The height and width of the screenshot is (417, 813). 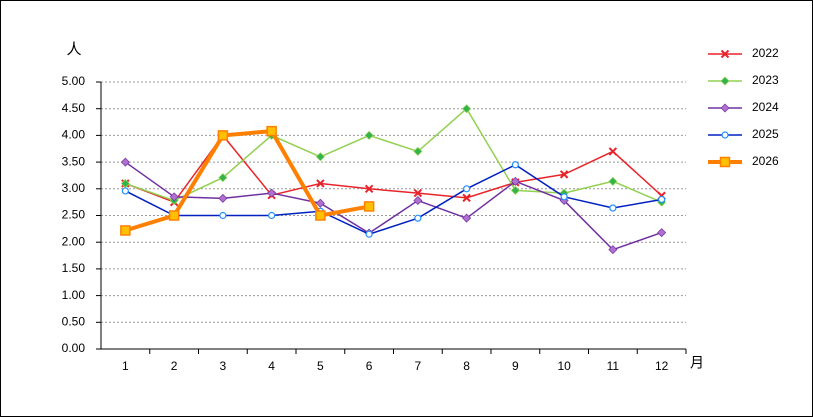 I want to click on y-tick-label: 3.50, so click(x=74, y=161).